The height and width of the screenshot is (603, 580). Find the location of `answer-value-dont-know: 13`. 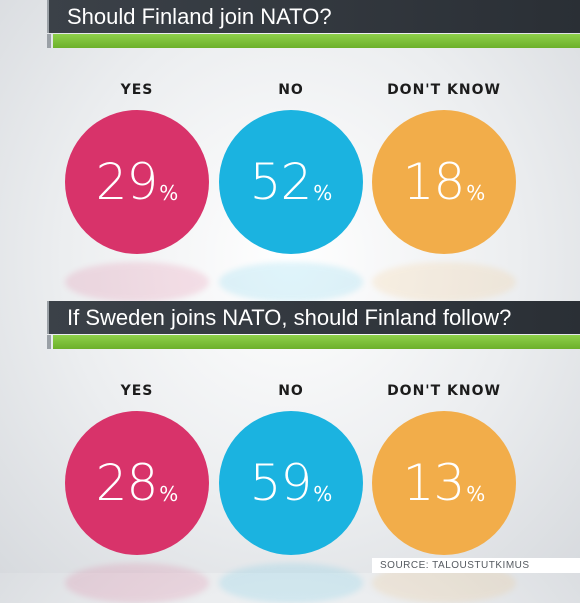

answer-value-dont-know: 13 is located at coordinates (434, 483).